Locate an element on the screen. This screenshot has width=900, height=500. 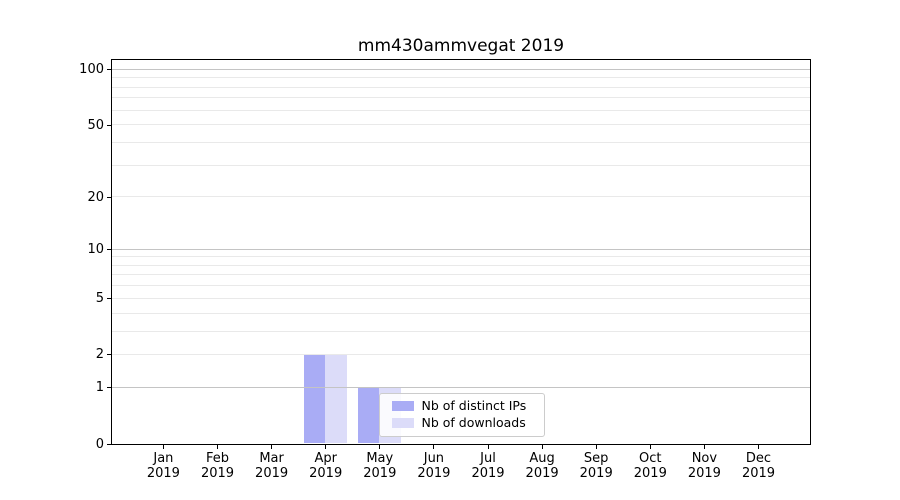
legend-swatch-distinct-ips is located at coordinates (402, 406).